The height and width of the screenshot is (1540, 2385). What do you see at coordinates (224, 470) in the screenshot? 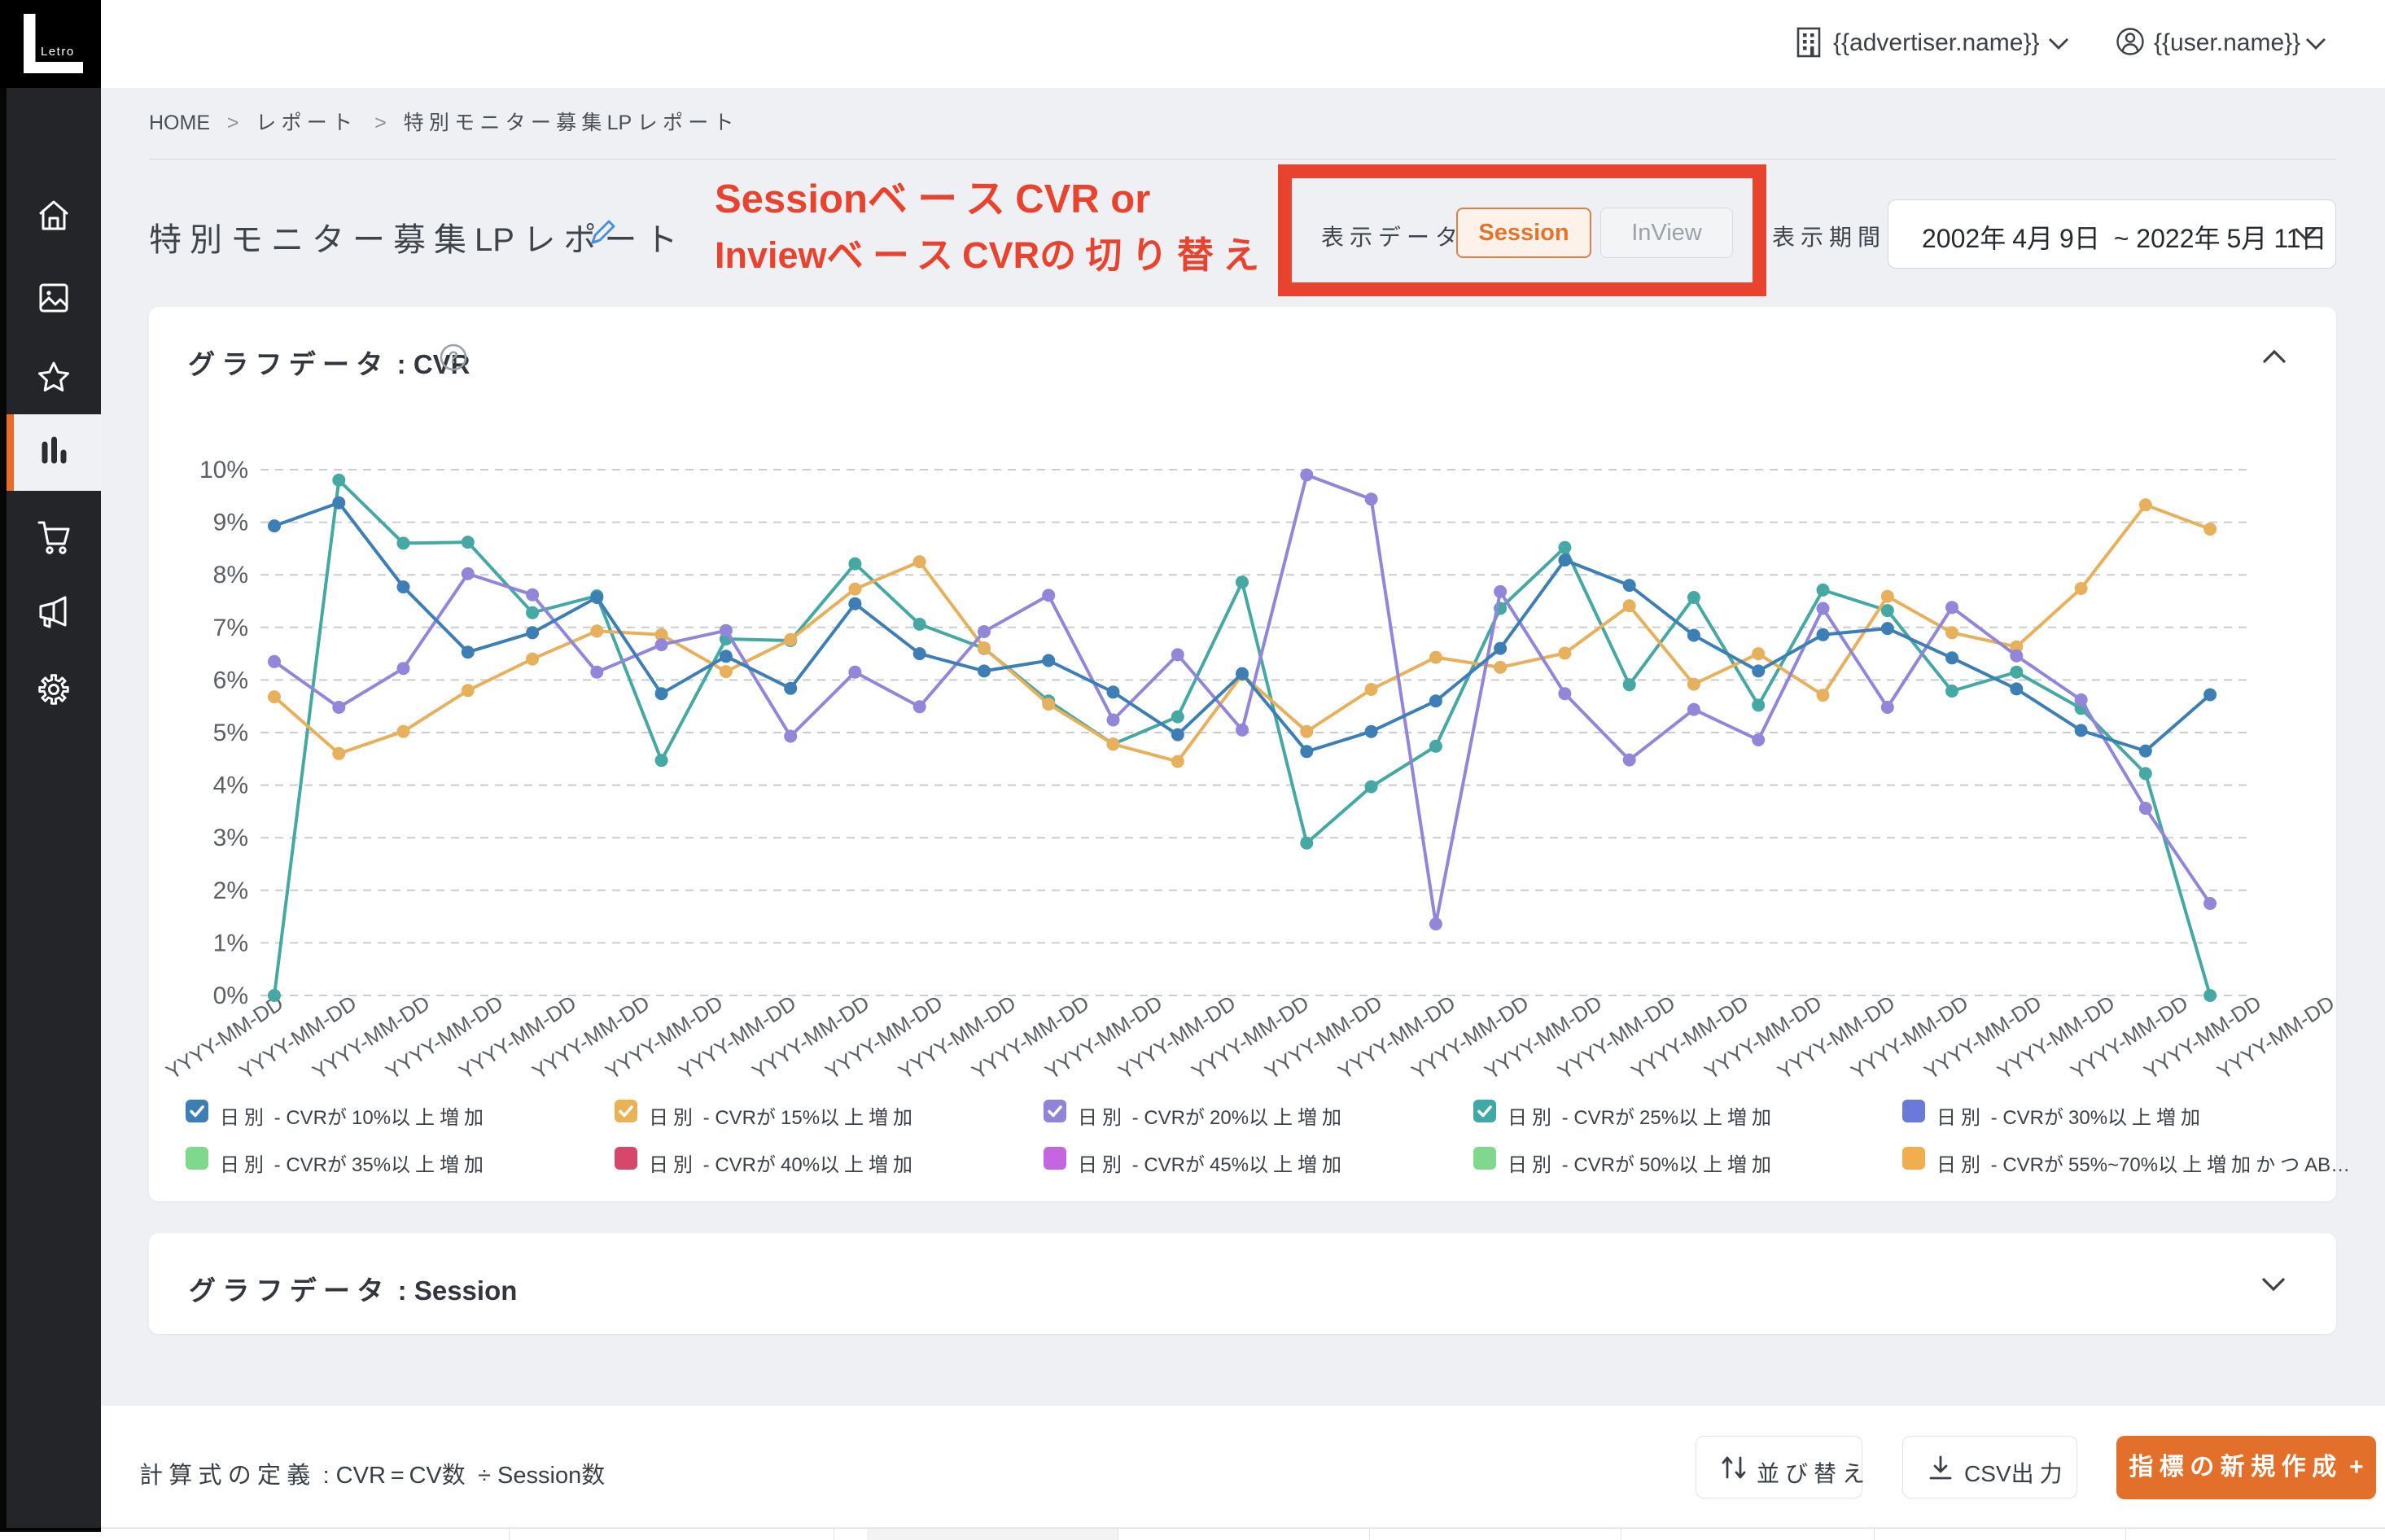
I see `svg-text: 10%` at bounding box center [224, 470].